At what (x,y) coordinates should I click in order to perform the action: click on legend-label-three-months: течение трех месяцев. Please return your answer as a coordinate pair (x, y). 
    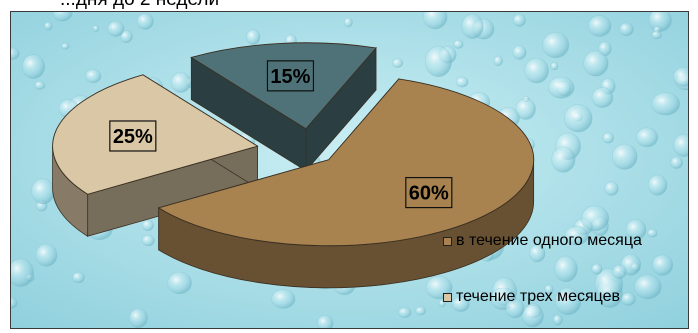
    Looking at the image, I should click on (538, 296).